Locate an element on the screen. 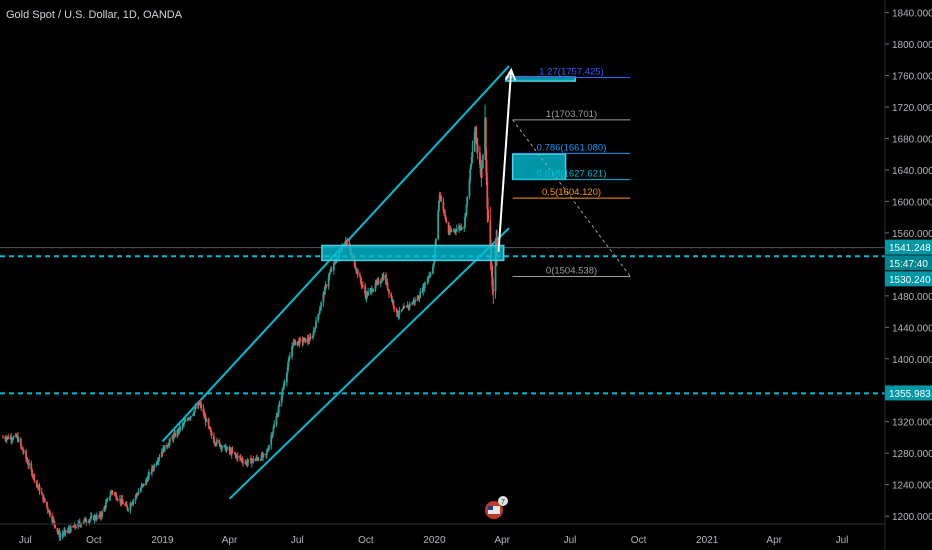 This screenshot has height=550, width=932. y-tick-label-6: 1440.000 is located at coordinates (912, 328).